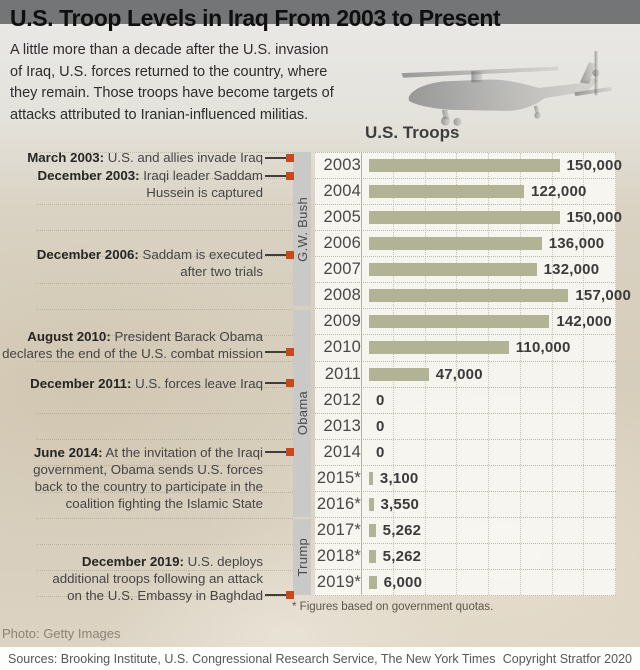 The width and height of the screenshot is (640, 670). Describe the element at coordinates (164, 503) in the screenshot. I see `annotation-line: coalition fighting the Islamic State` at that location.